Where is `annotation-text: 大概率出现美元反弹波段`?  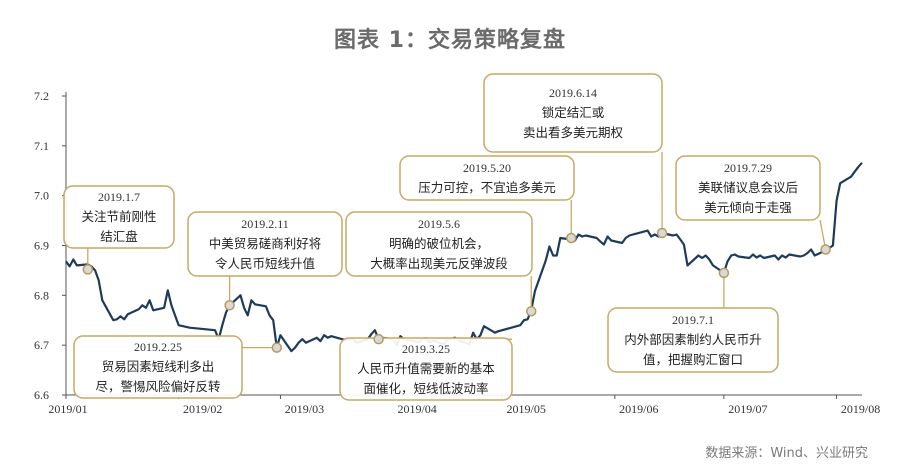 annotation-text: 大概率出现美元反弹波段 is located at coordinates (439, 263).